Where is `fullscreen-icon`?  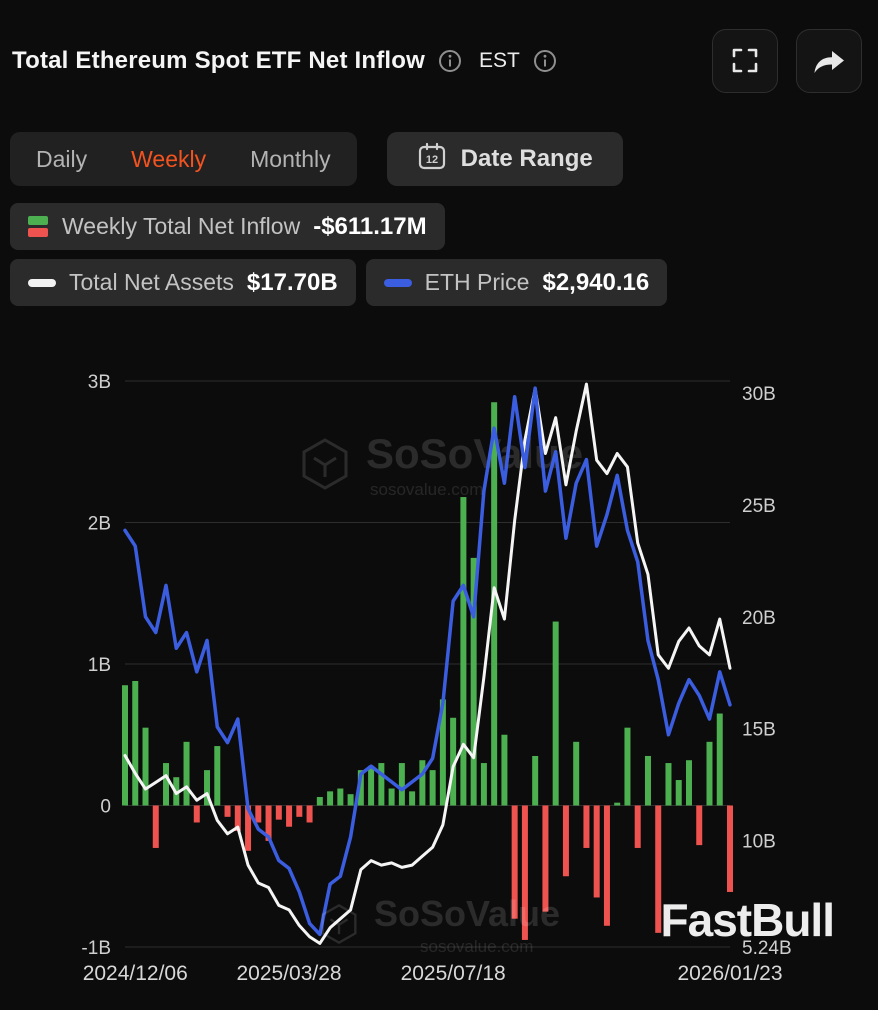
fullscreen-icon is located at coordinates (745, 61).